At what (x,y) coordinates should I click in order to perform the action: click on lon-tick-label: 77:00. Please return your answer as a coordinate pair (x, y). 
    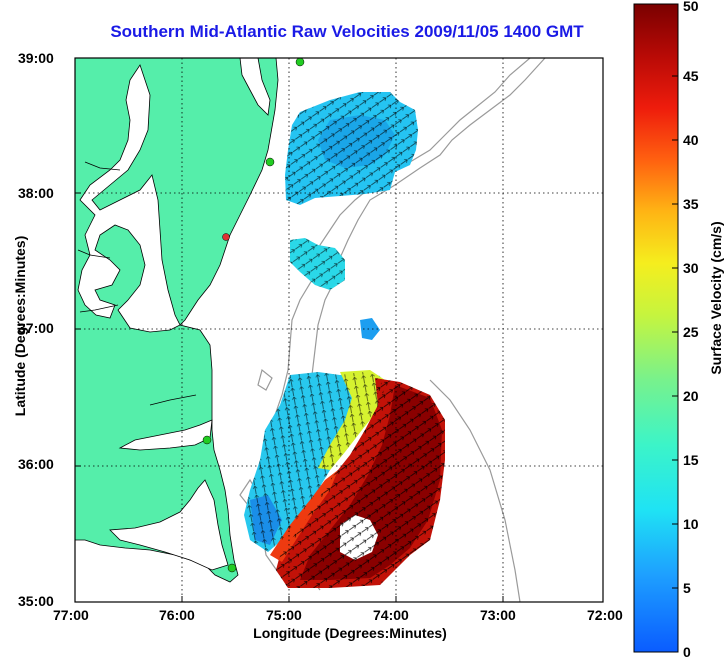
    Looking at the image, I should click on (71, 615).